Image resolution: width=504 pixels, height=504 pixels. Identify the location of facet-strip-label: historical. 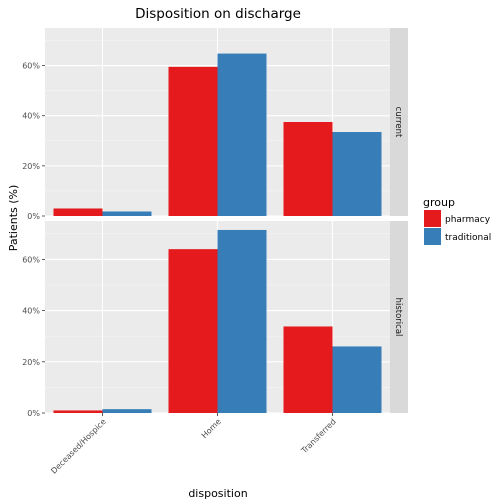
(398, 317).